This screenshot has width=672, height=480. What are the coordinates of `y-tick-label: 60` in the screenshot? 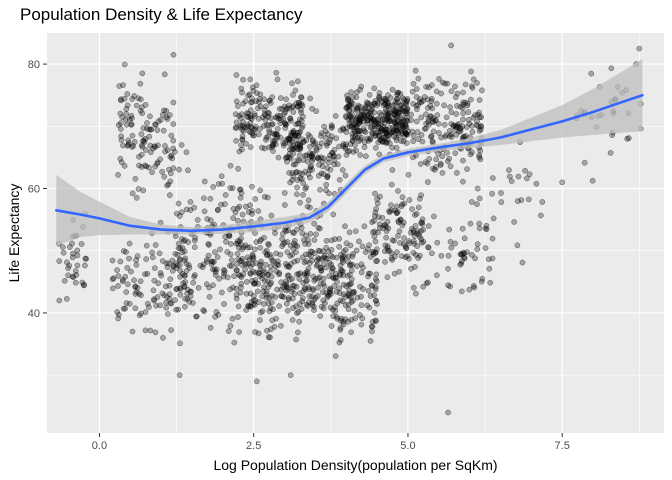 It's located at (34, 190).